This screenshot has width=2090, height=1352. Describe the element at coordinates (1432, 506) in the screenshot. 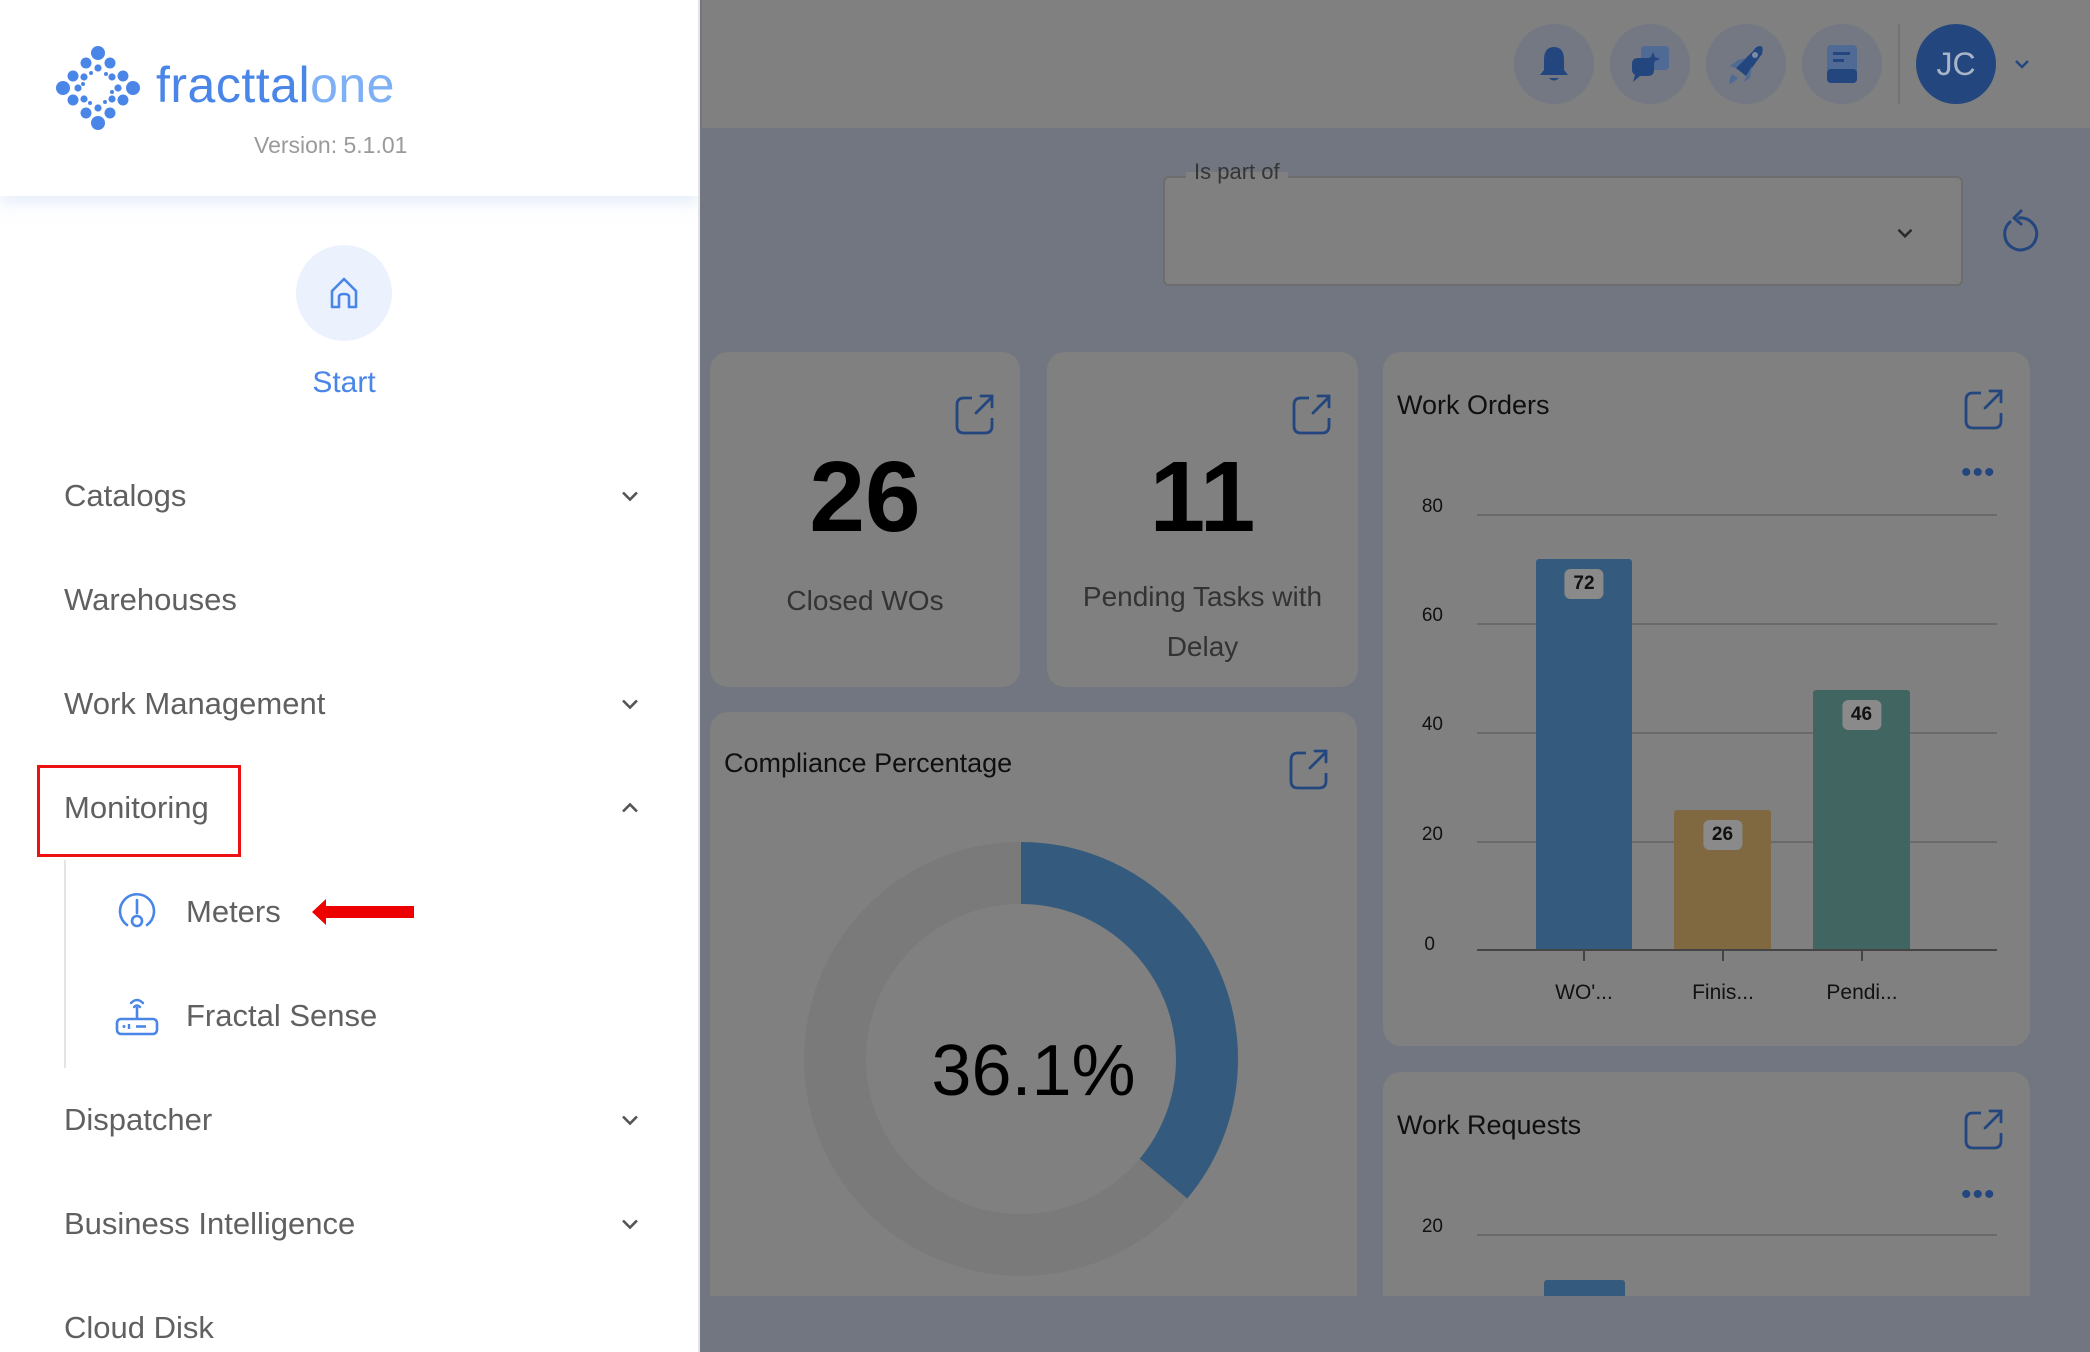

I see `y-tick: 80` at that location.